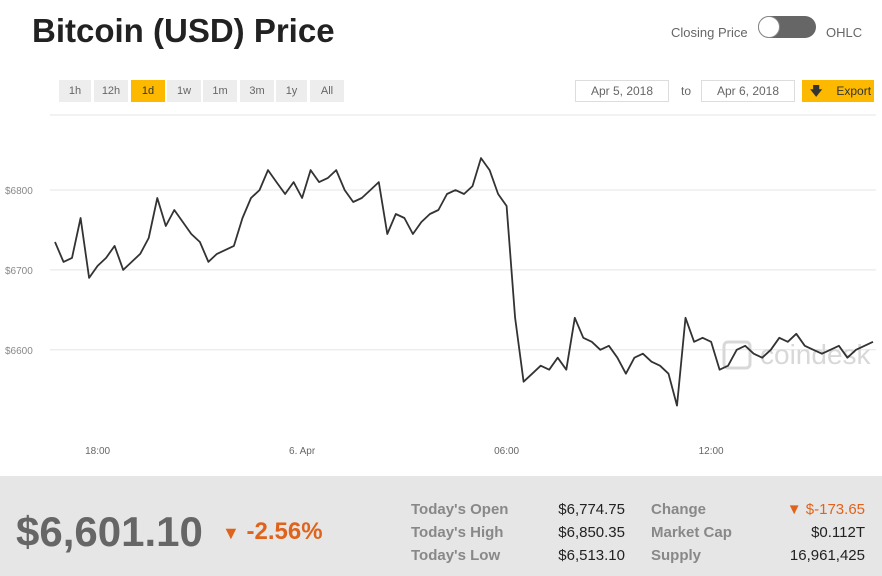  Describe the element at coordinates (109, 531) in the screenshot. I see `price: $6,601.10` at that location.